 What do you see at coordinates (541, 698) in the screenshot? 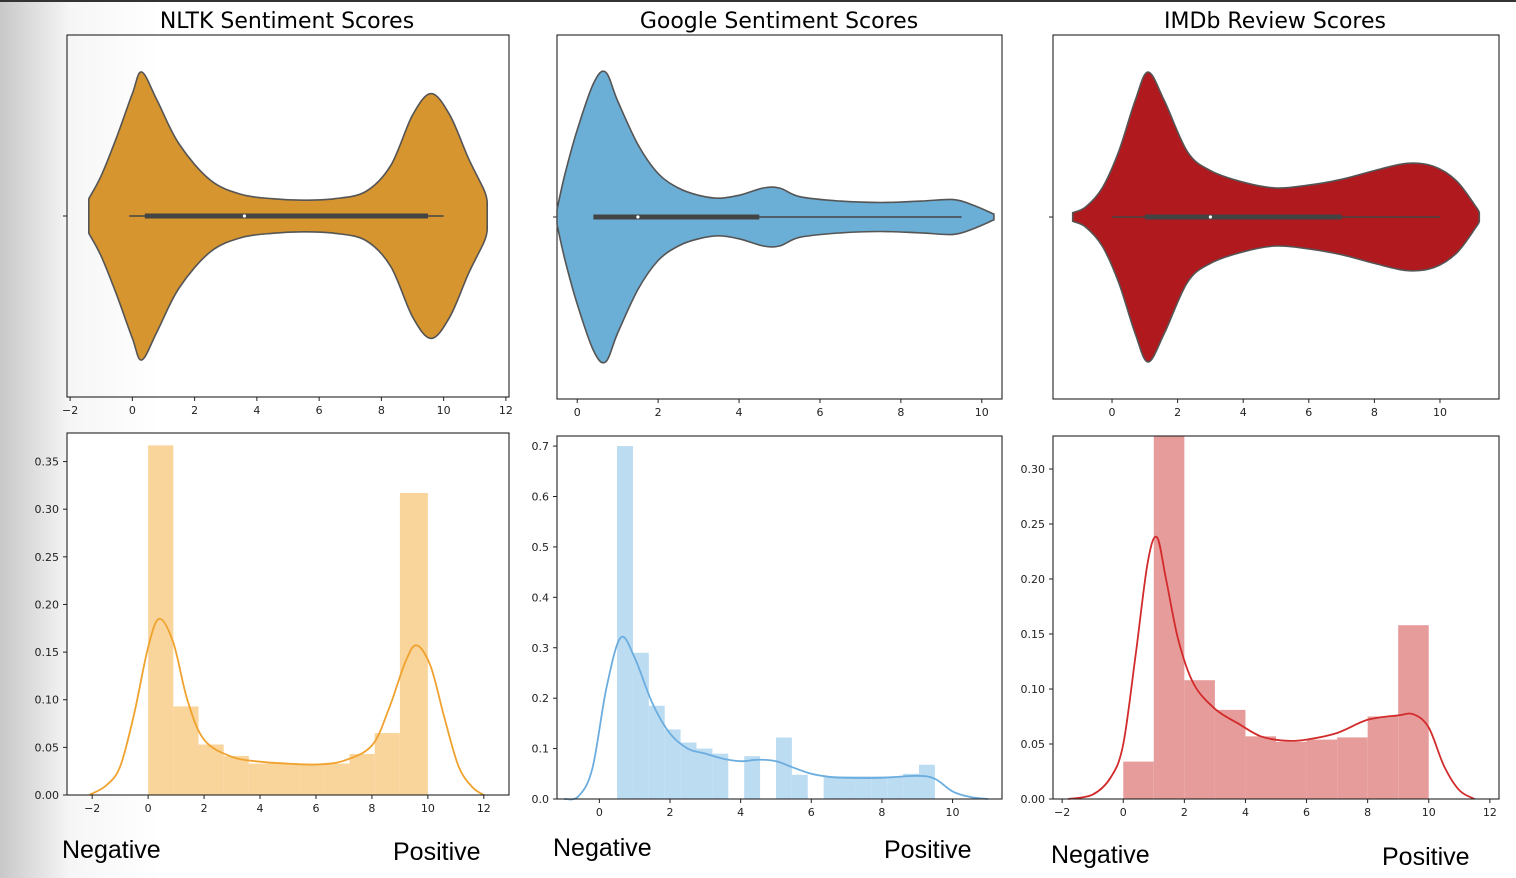
I see `y-tick-label: 0.2` at bounding box center [541, 698].